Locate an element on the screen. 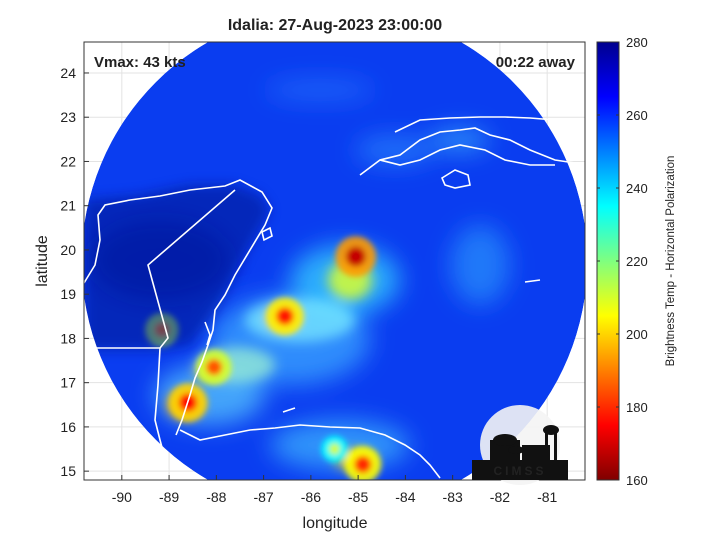 This screenshot has width=720, height=540. x-tick-label: -82 is located at coordinates (500, 497).